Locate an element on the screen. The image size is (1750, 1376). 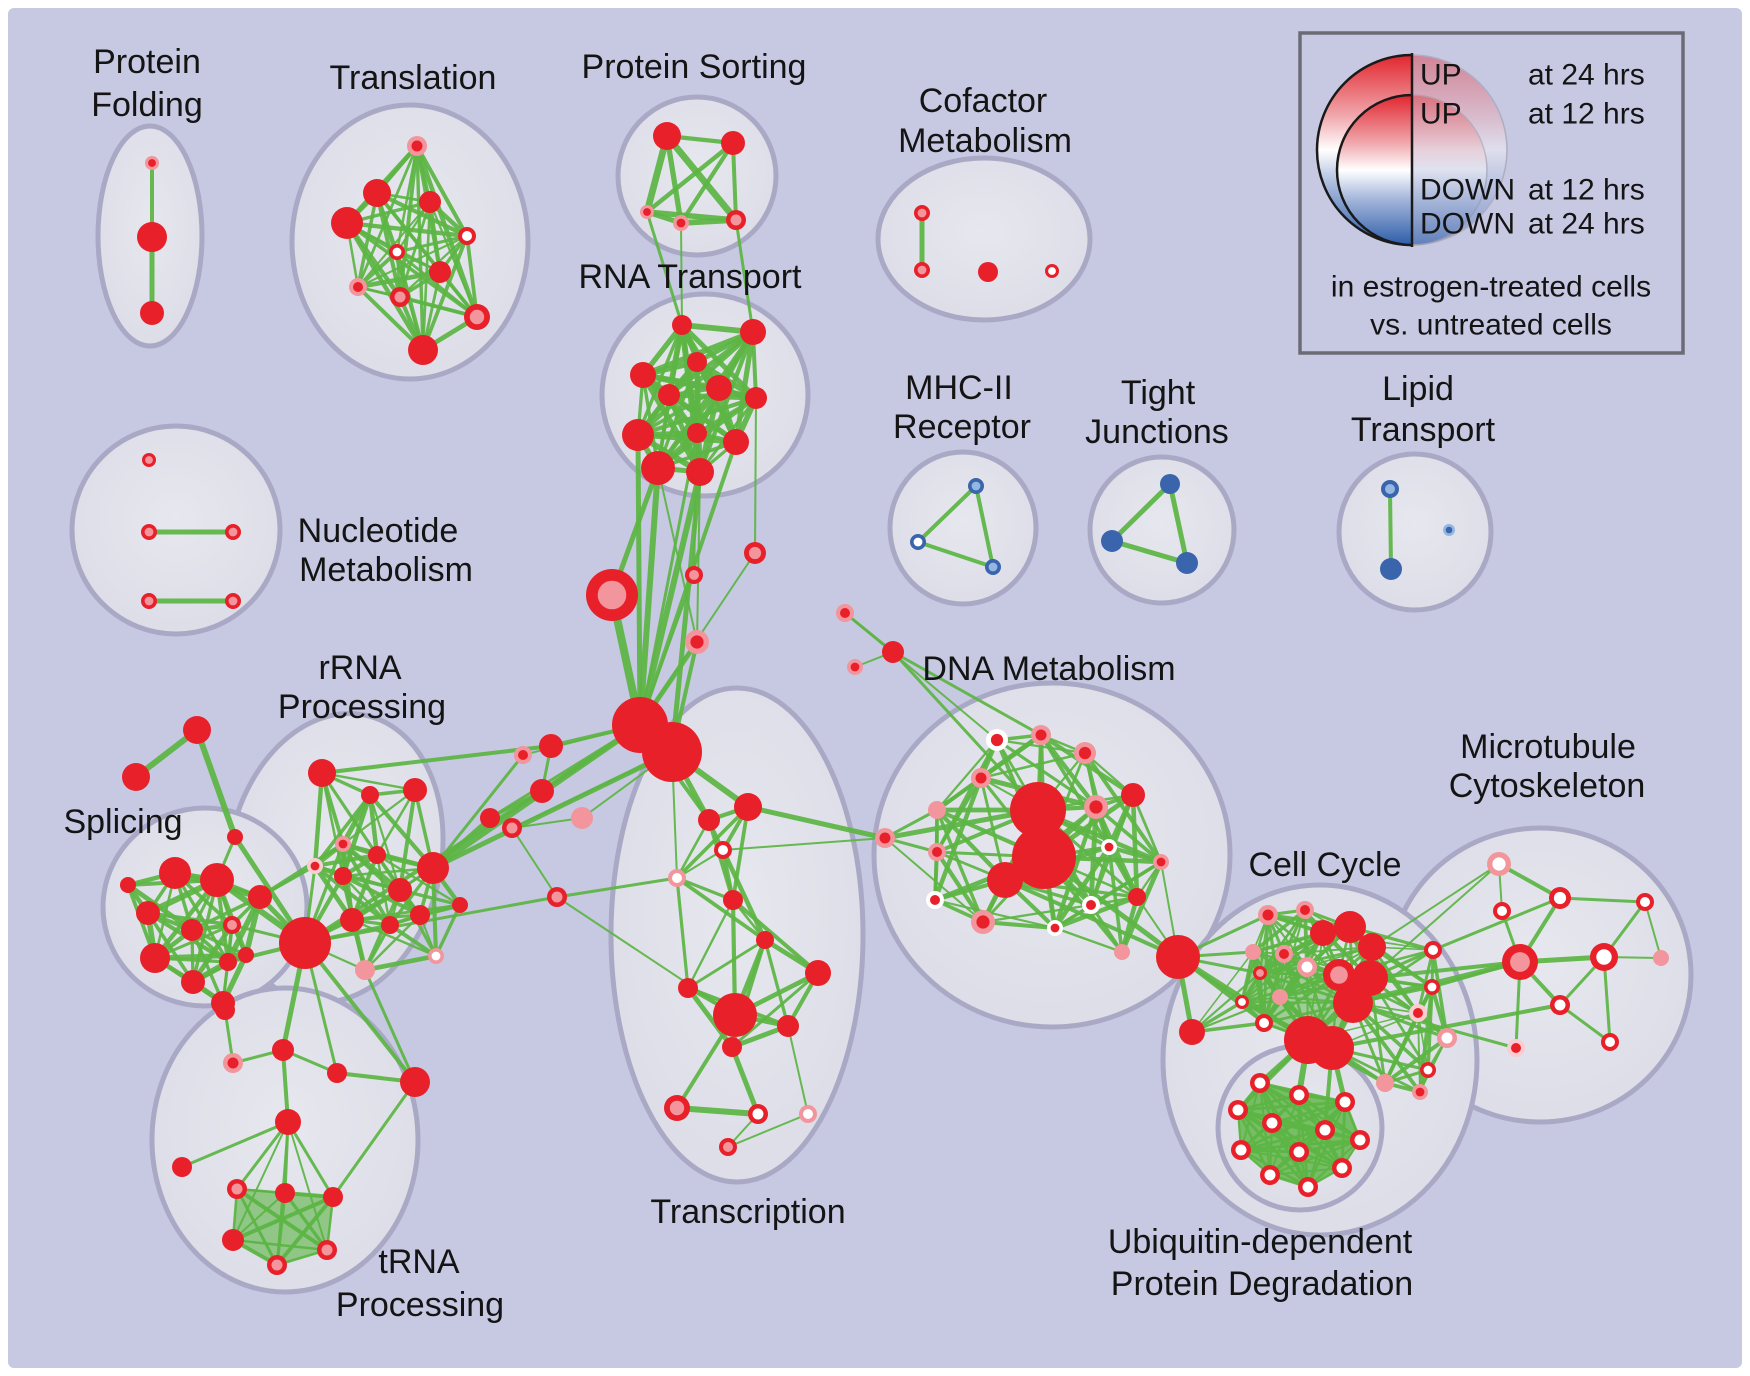
gene-node-mid4 is located at coordinates (582, 818).